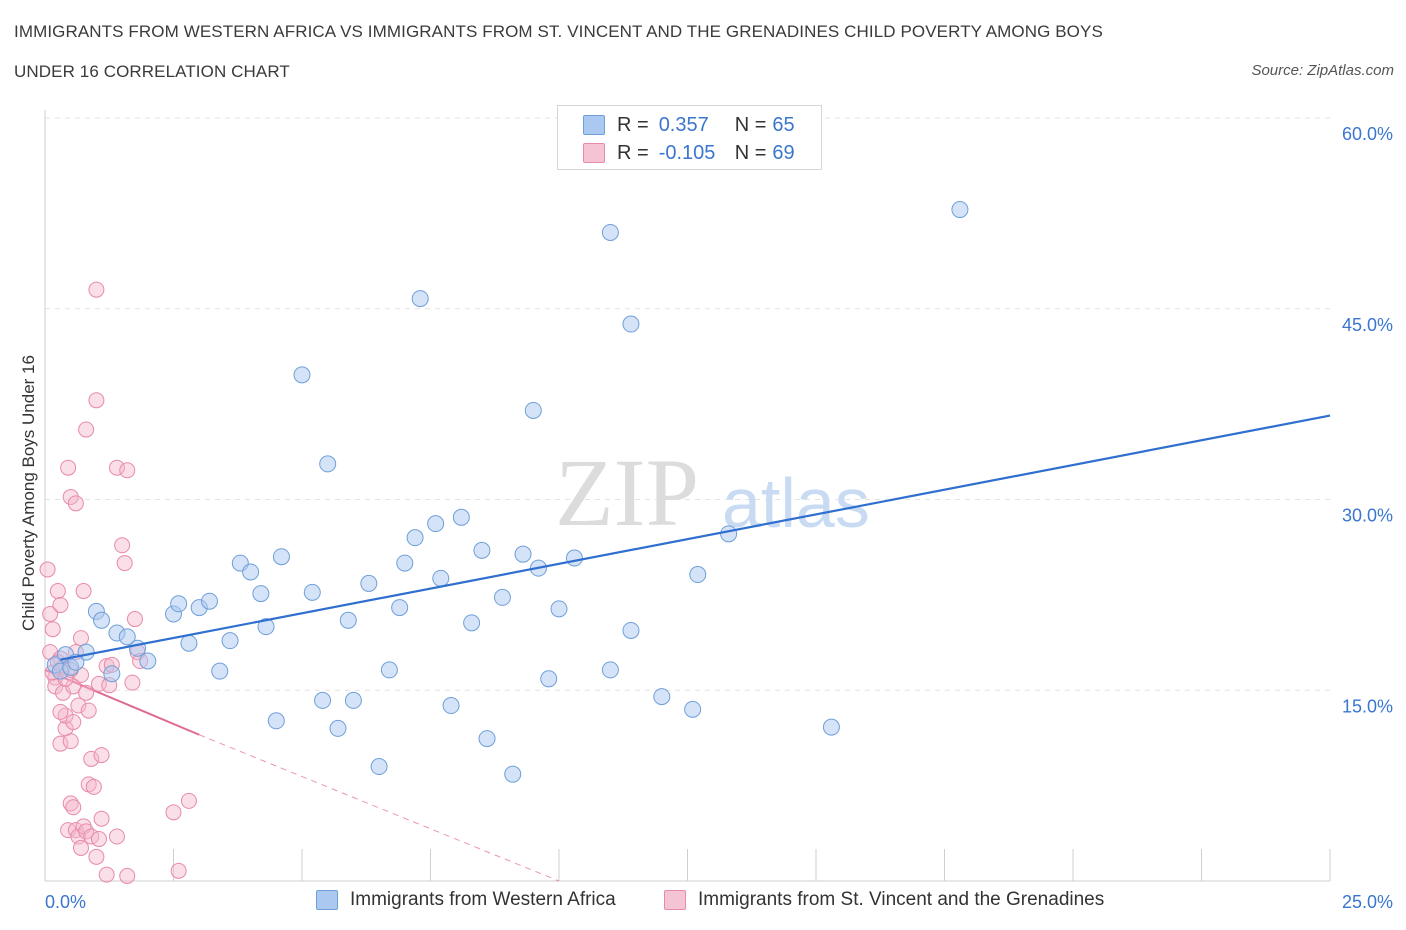 This screenshot has height=930, width=1406. Describe the element at coordinates (327, 900) in the screenshot. I see `bottom-legend-swatch-blue` at that location.